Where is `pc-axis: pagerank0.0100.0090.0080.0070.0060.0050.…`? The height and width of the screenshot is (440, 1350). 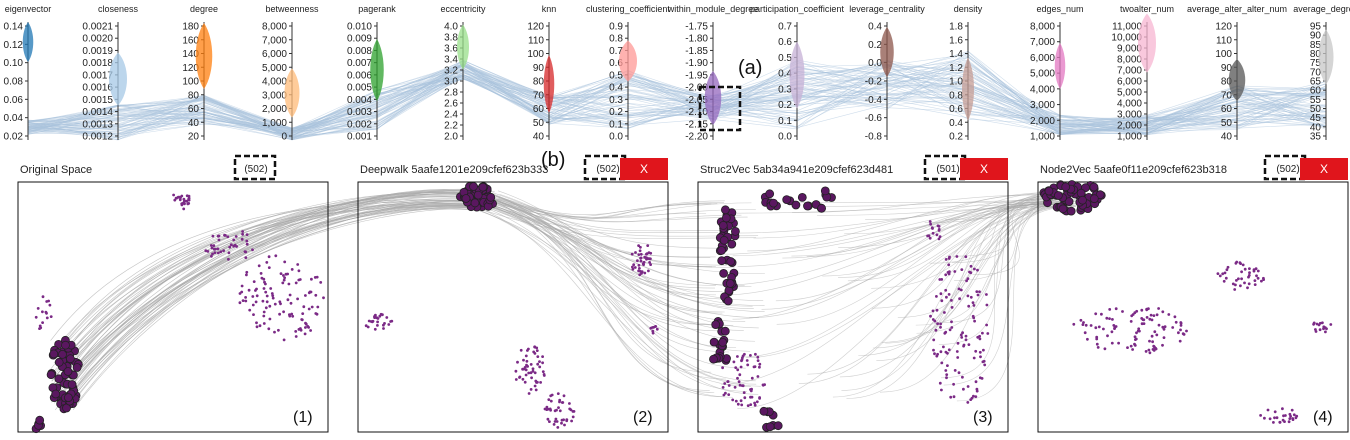 pc-axis: pagerank0.0100.0090.0080.0070.0060.0050.… is located at coordinates (371, 73).